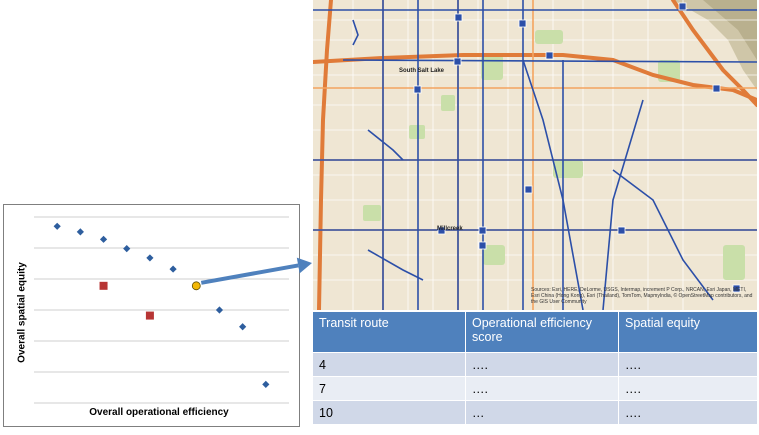 This screenshot has height=435, width=759. Describe the element at coordinates (22, 312) in the screenshot. I see `chart-y-axis-label: Overall spatial equity` at that location.